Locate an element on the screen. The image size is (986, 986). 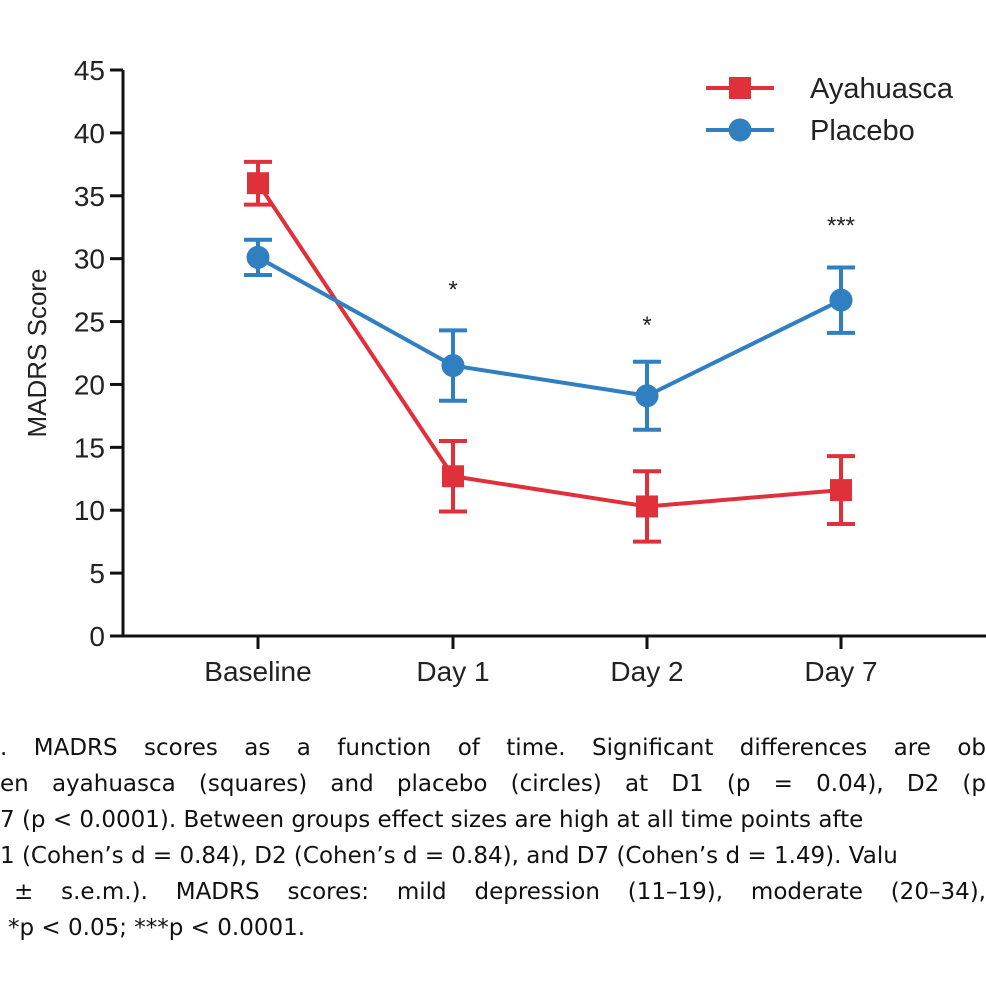
y-tick-label: 20 is located at coordinates (89, 384).